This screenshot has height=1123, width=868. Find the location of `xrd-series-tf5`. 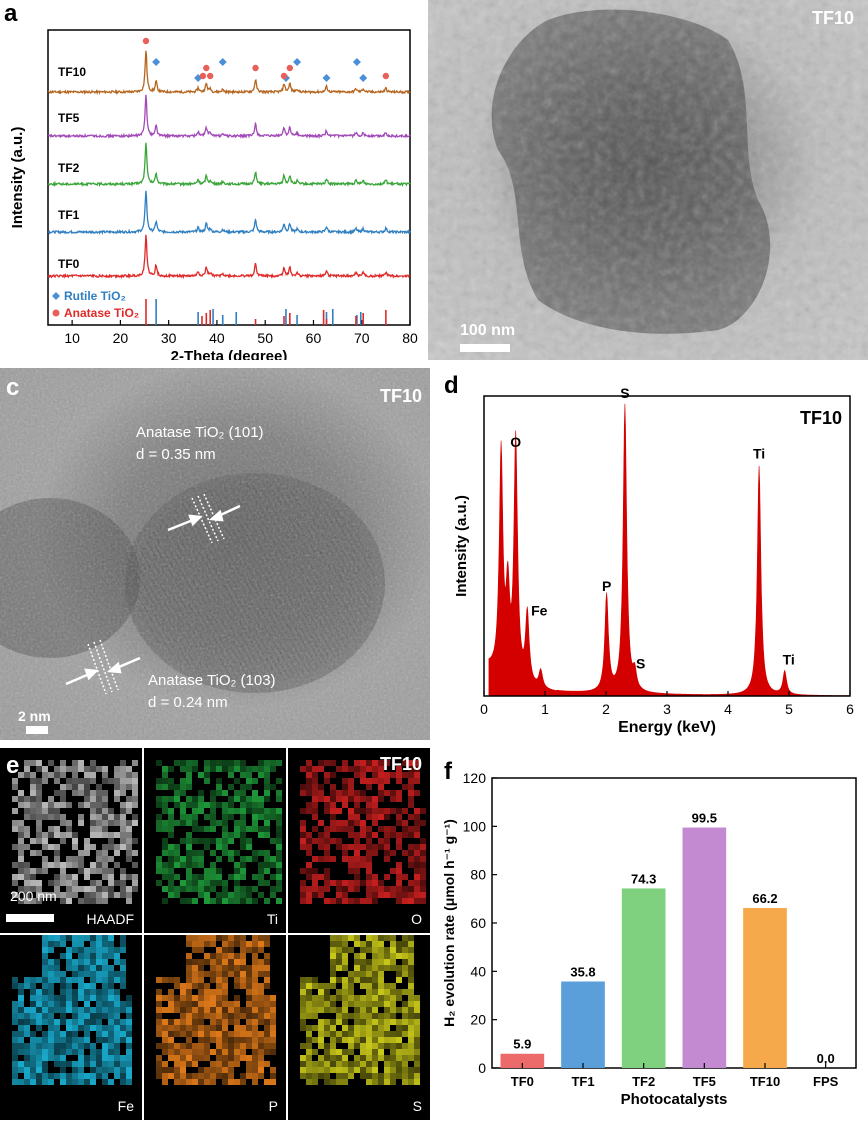

xrd-series-tf5 is located at coordinates (229, 117).